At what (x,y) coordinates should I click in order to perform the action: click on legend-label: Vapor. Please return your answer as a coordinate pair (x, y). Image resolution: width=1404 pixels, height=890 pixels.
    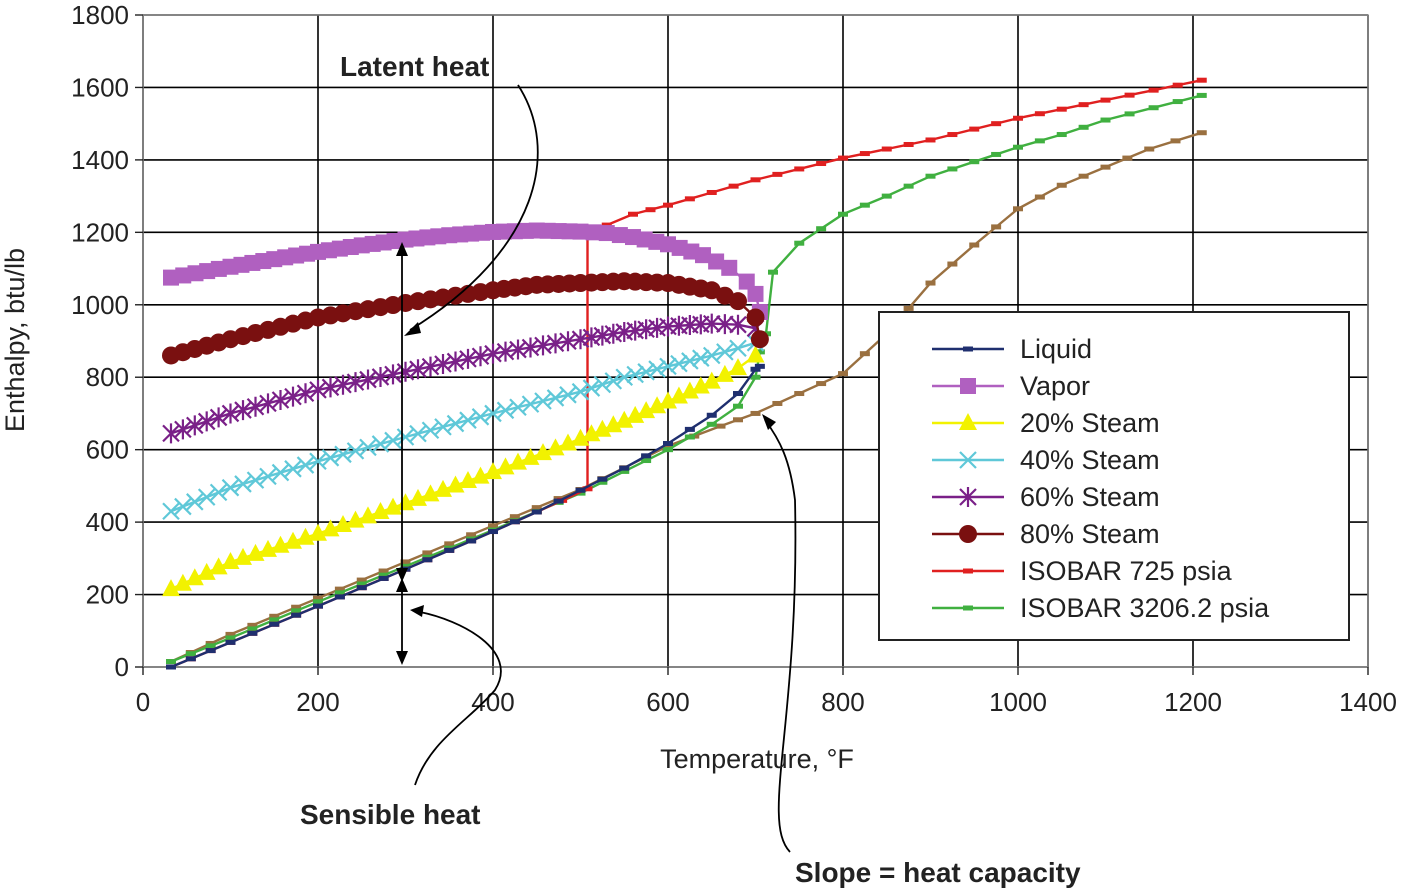
    Looking at the image, I should click on (1055, 386).